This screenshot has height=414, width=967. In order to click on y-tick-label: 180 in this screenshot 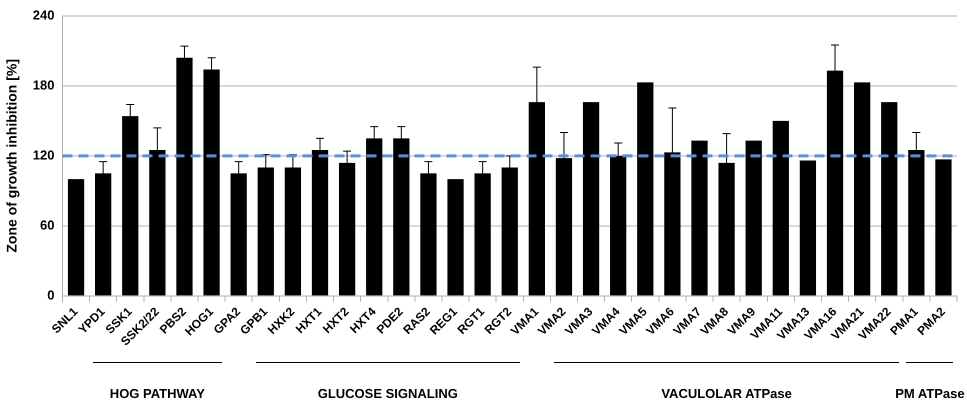, I will do `click(43, 84)`.